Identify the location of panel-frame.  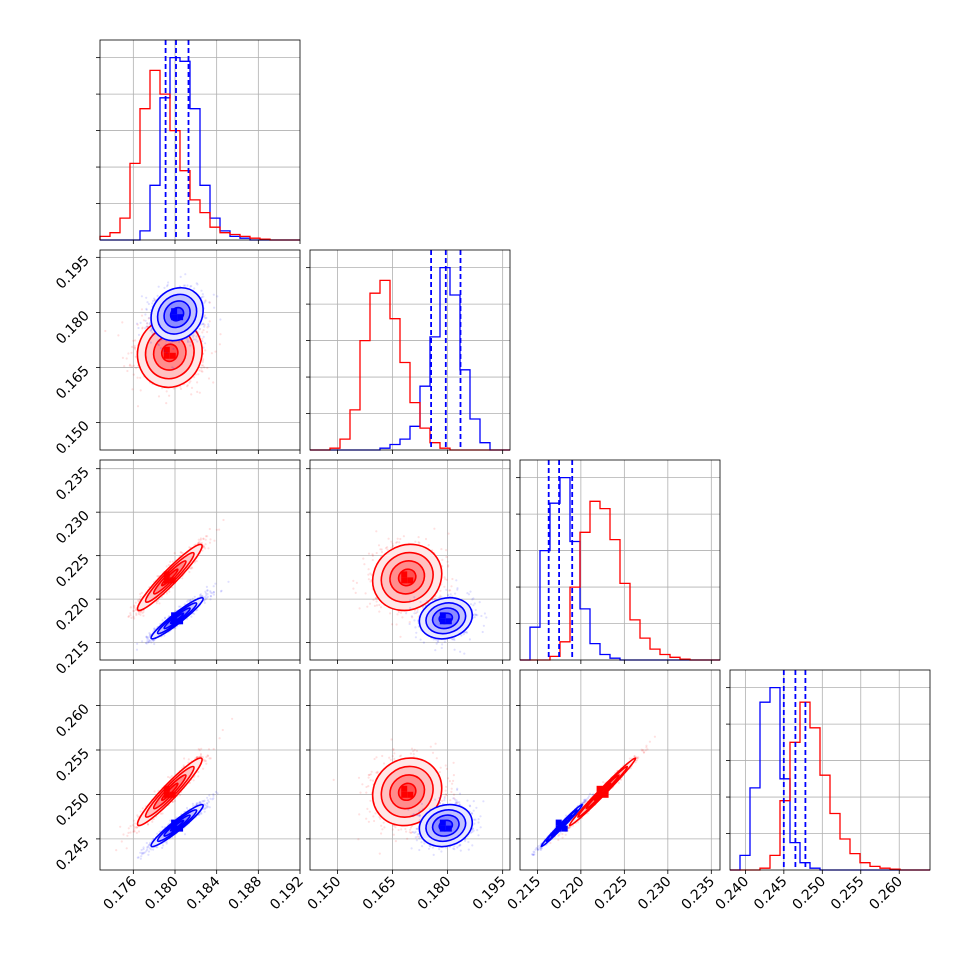
(200, 350).